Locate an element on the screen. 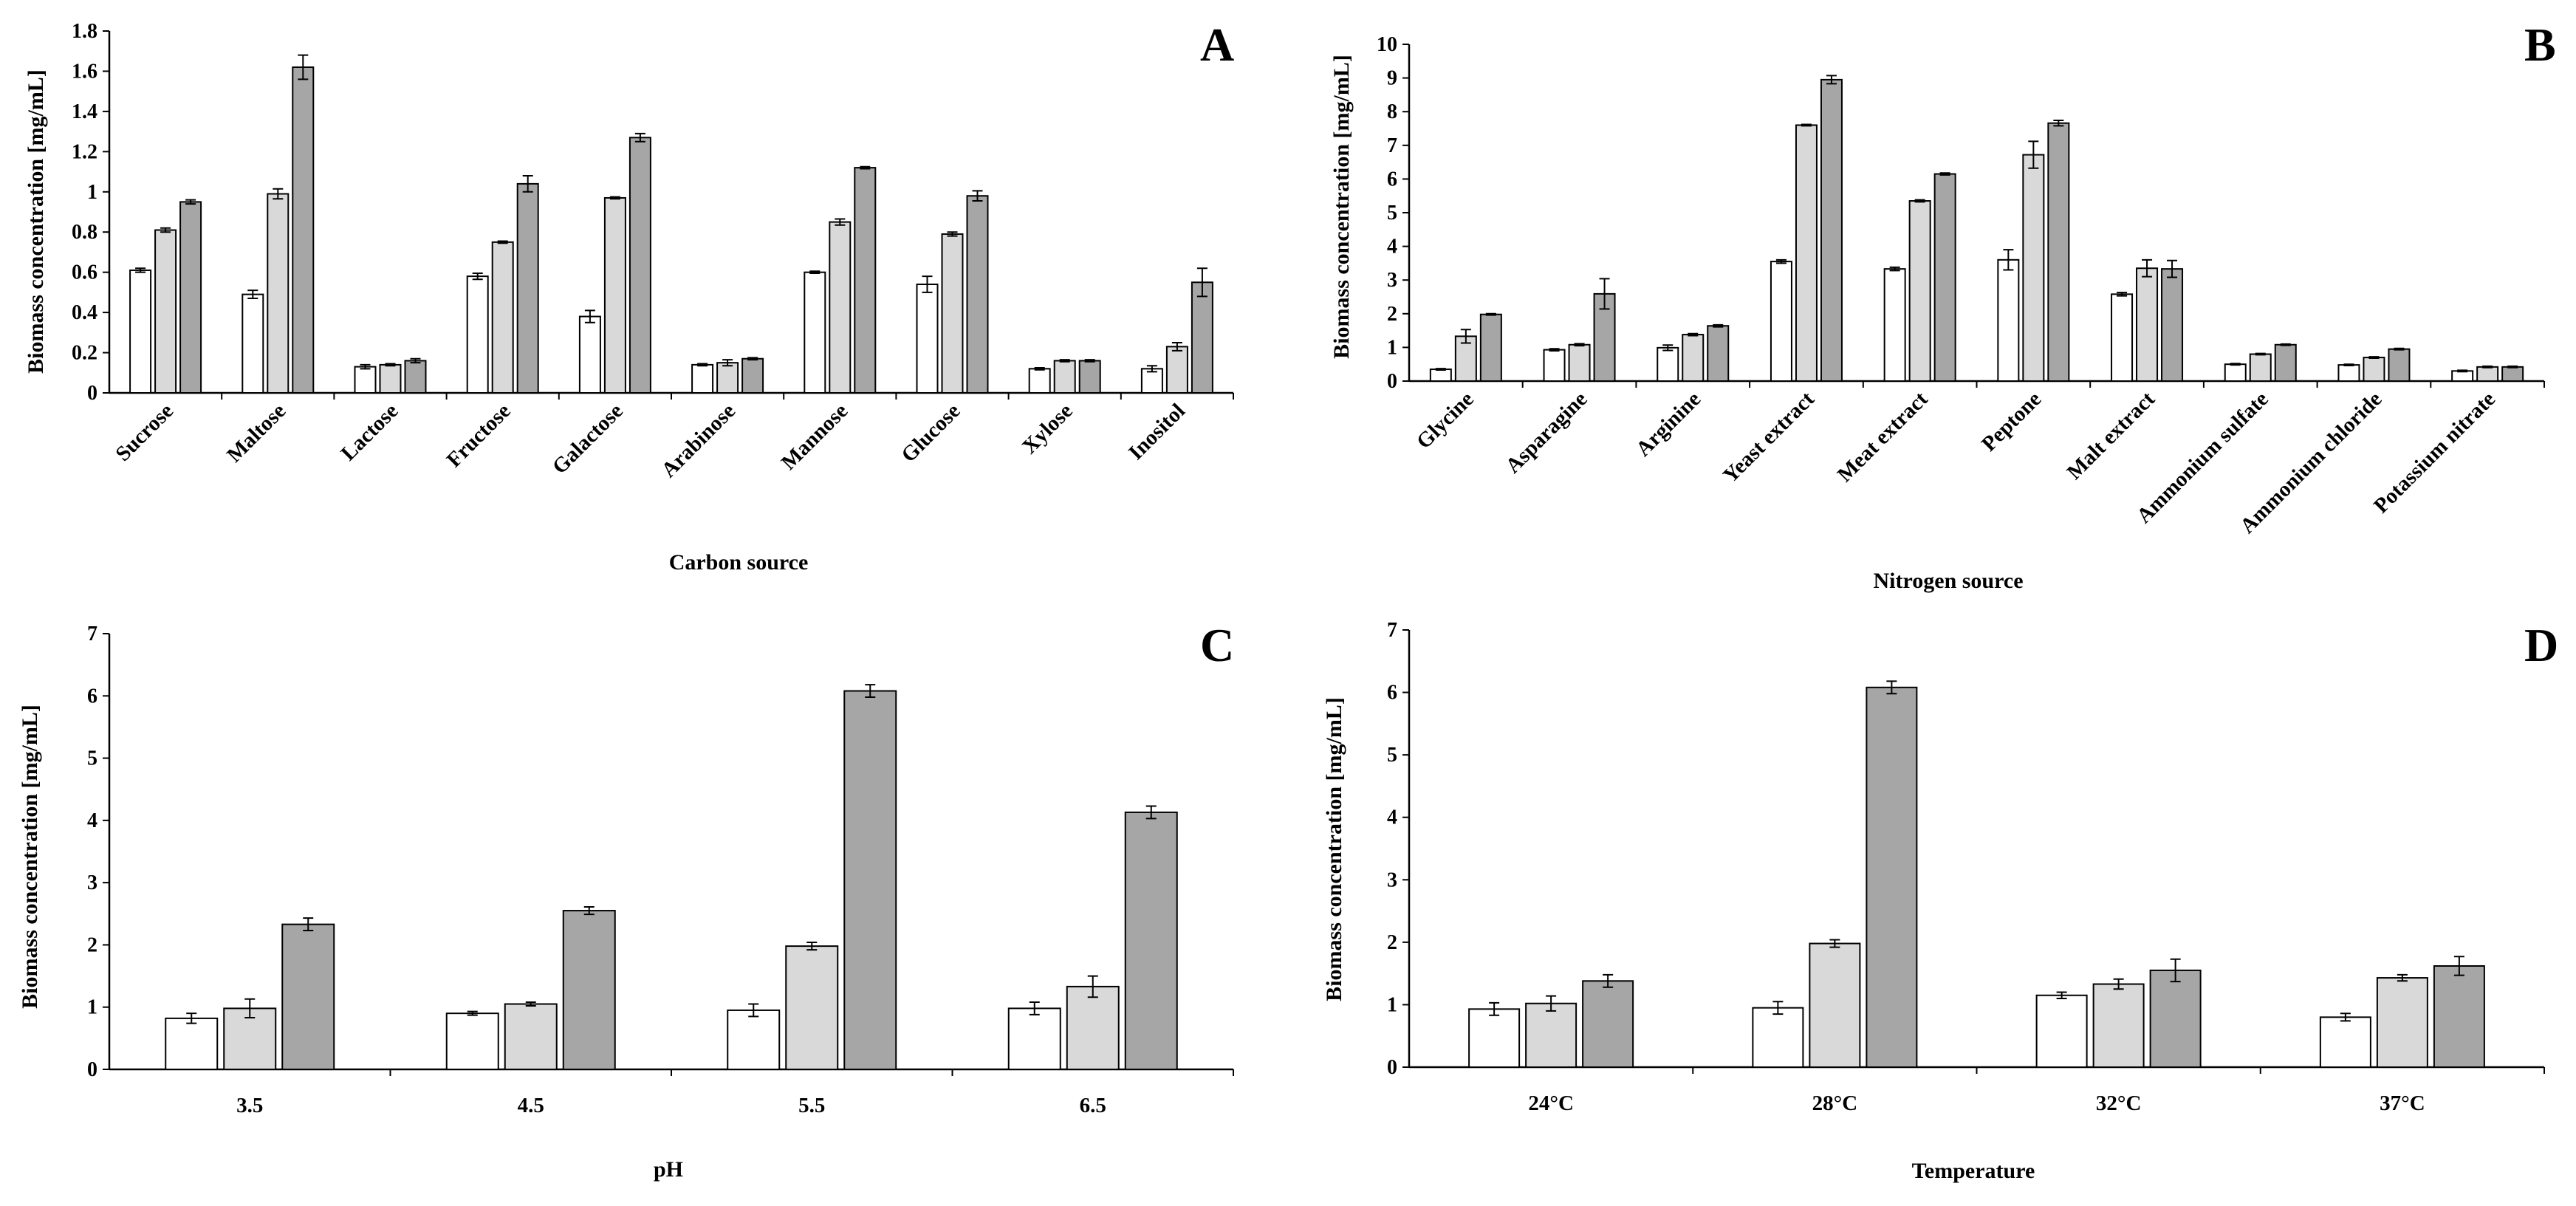  panel-a-category-label: Sucrose is located at coordinates (144, 433).